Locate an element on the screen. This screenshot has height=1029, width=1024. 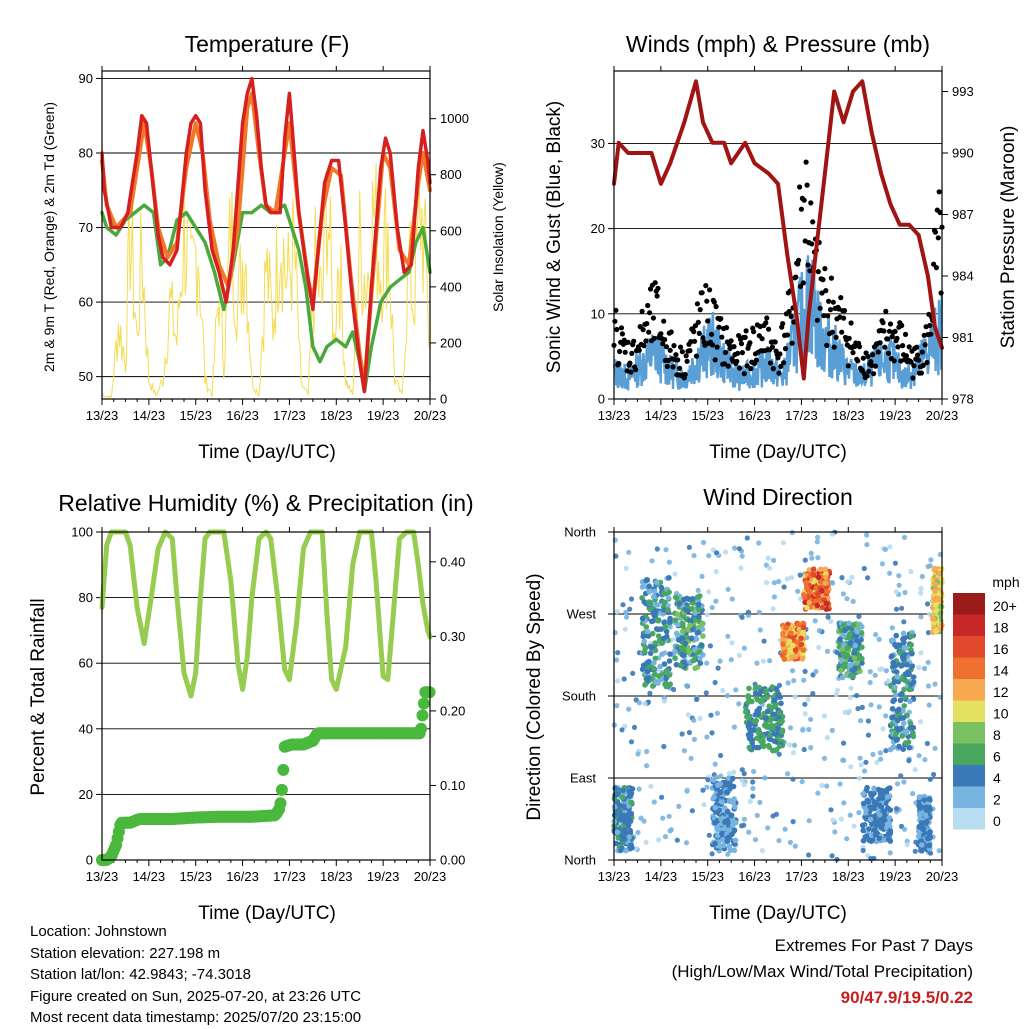
y-right-tick-label: 0.40 is located at coordinates (452, 561).